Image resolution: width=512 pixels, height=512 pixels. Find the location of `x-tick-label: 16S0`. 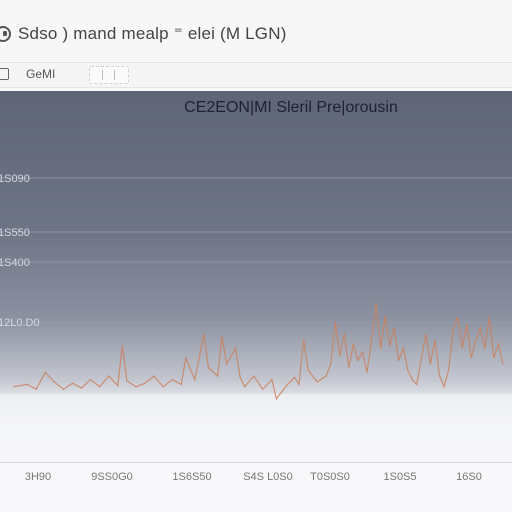

x-tick-label: 16S0 is located at coordinates (469, 477).